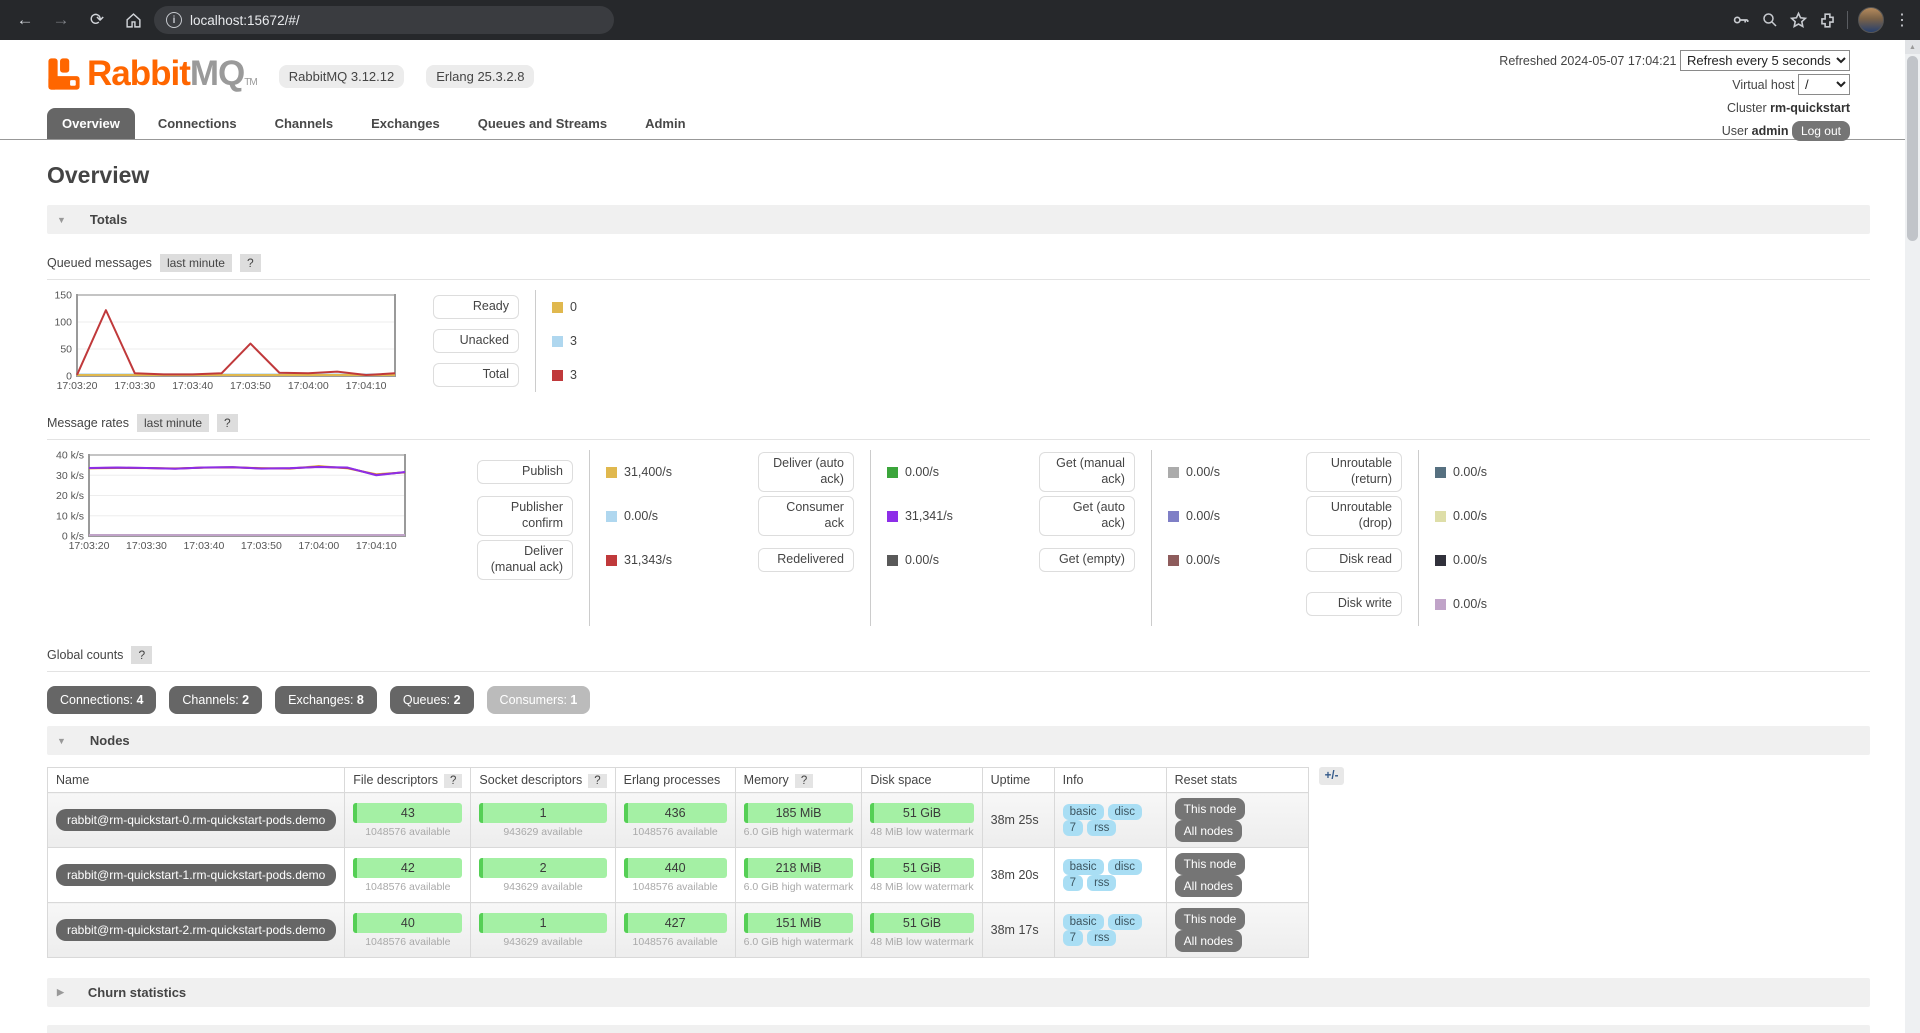  What do you see at coordinates (675, 831) in the screenshot?
I see `metric-subtext: 1048576 available` at bounding box center [675, 831].